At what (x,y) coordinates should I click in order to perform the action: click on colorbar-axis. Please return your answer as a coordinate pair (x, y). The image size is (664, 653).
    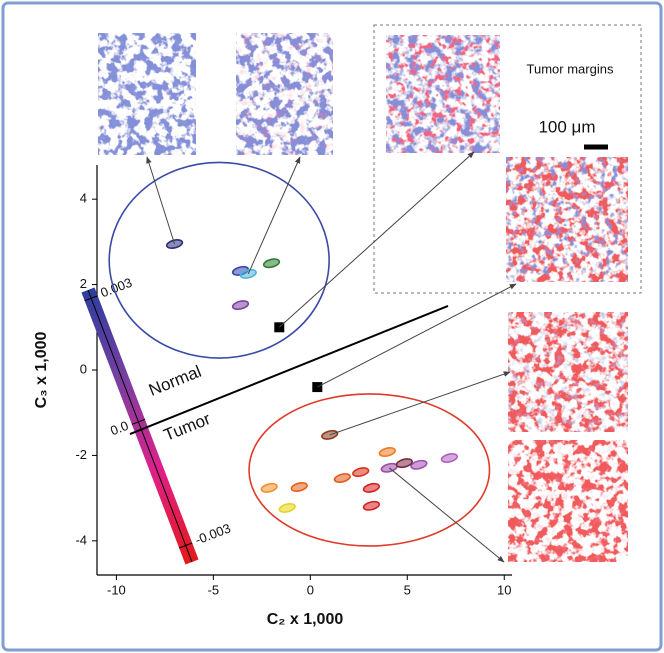
    Looking at the image, I should click on (140, 426).